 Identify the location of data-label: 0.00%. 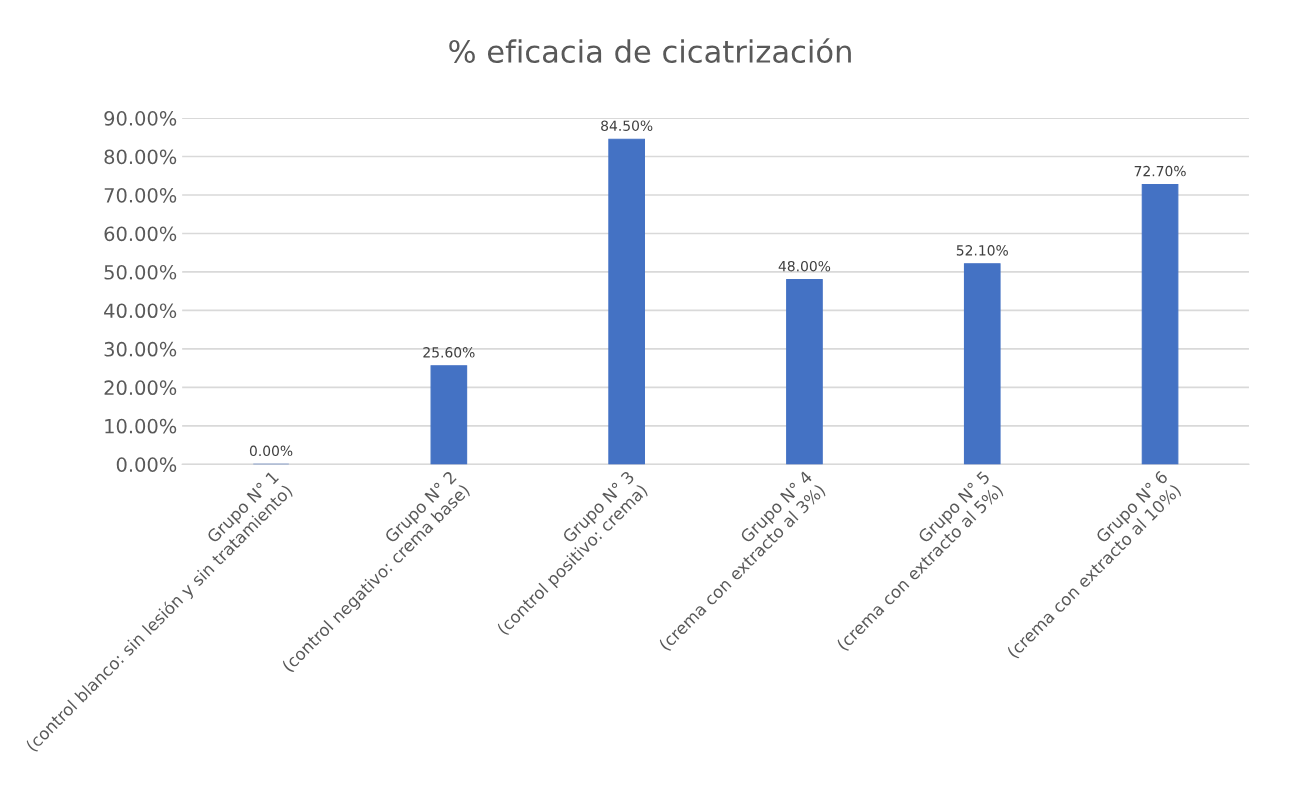
(271, 451).